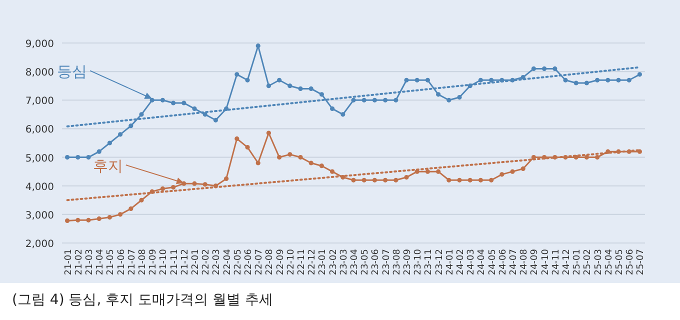 The image size is (680, 320). Describe the element at coordinates (142, 300) in the screenshot. I see `text: (그림 4) 등심, 후지 도매가격의 월별 추세` at that location.